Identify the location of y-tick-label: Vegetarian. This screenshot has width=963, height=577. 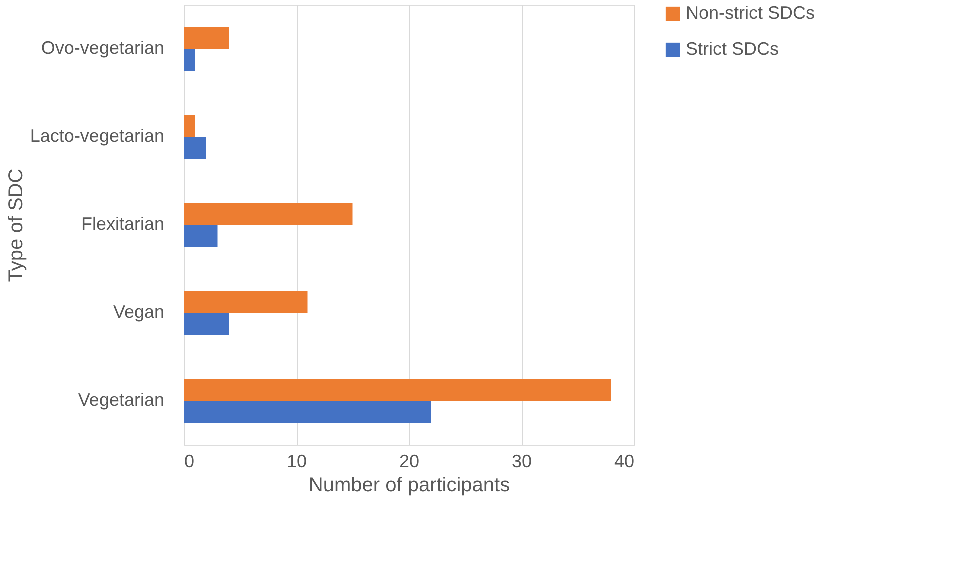
(121, 400).